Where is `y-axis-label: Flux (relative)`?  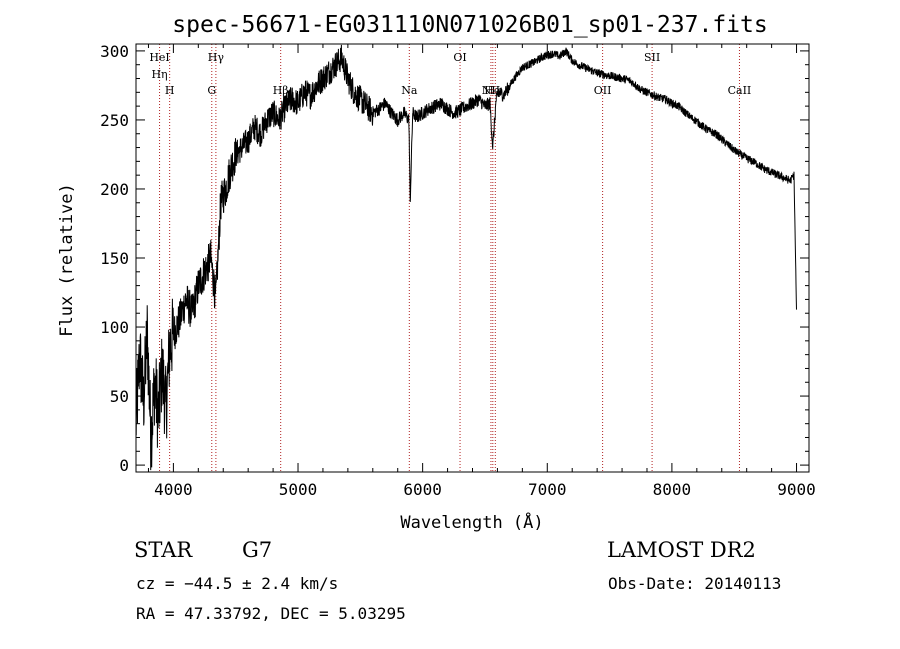
y-axis-label: Flux (relative) is located at coordinates (67, 260).